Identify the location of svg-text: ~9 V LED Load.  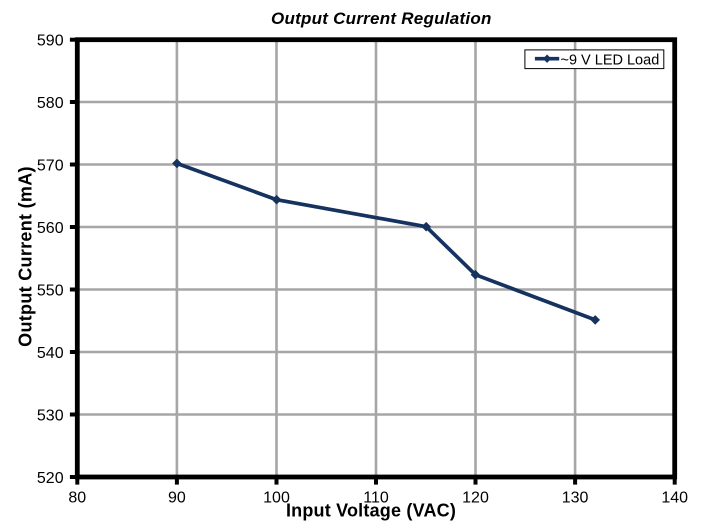
(610, 60).